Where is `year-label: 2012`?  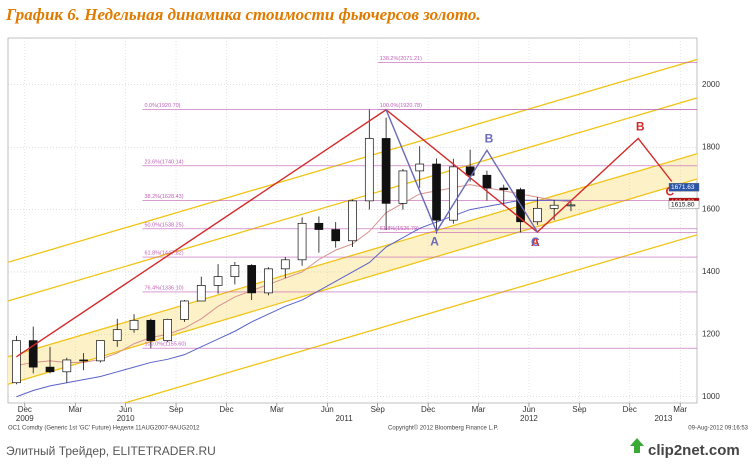 year-label: 2012 is located at coordinates (529, 418).